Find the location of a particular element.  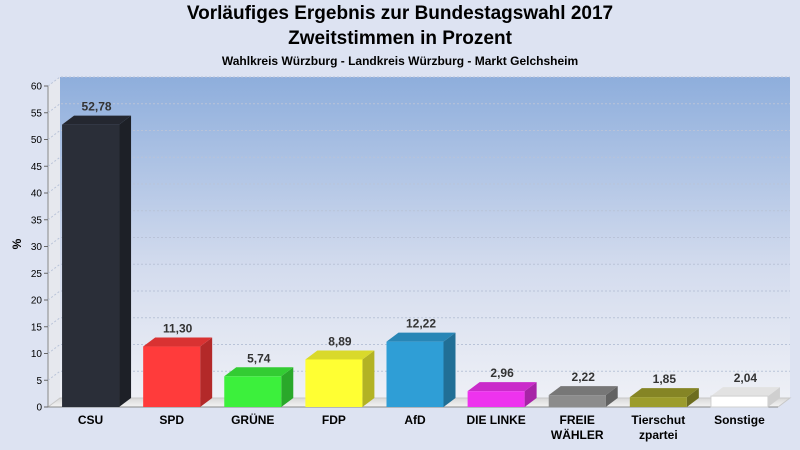

category-label-line: FREIE is located at coordinates (577, 420).